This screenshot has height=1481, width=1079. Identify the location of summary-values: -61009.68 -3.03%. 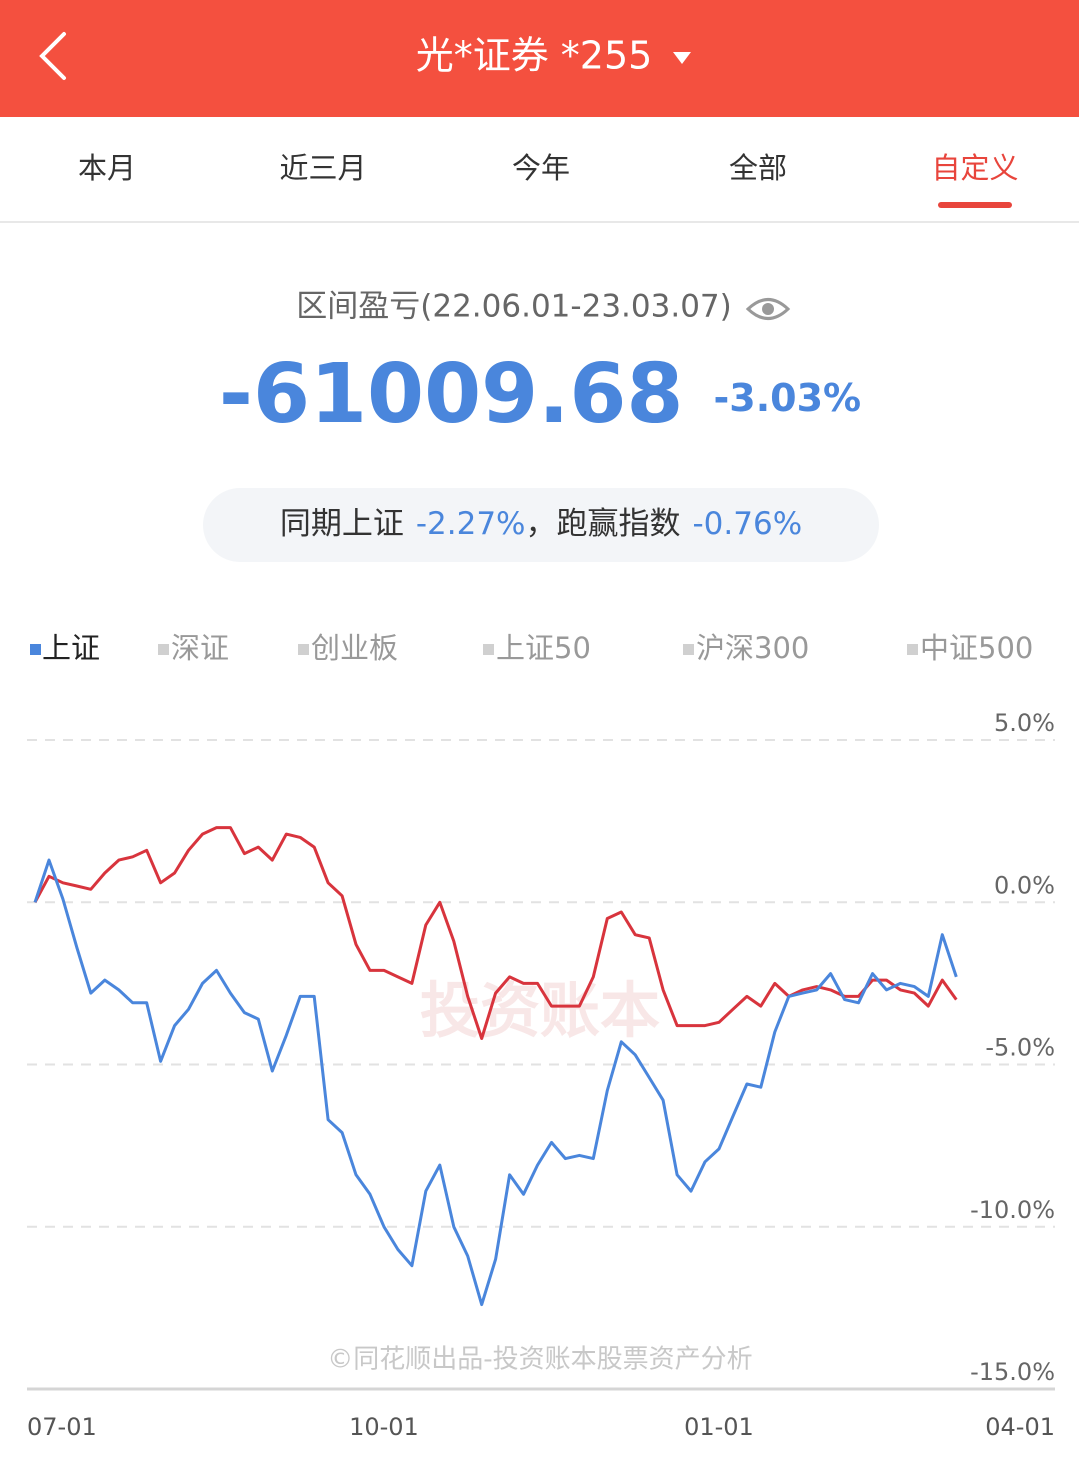
(540, 394).